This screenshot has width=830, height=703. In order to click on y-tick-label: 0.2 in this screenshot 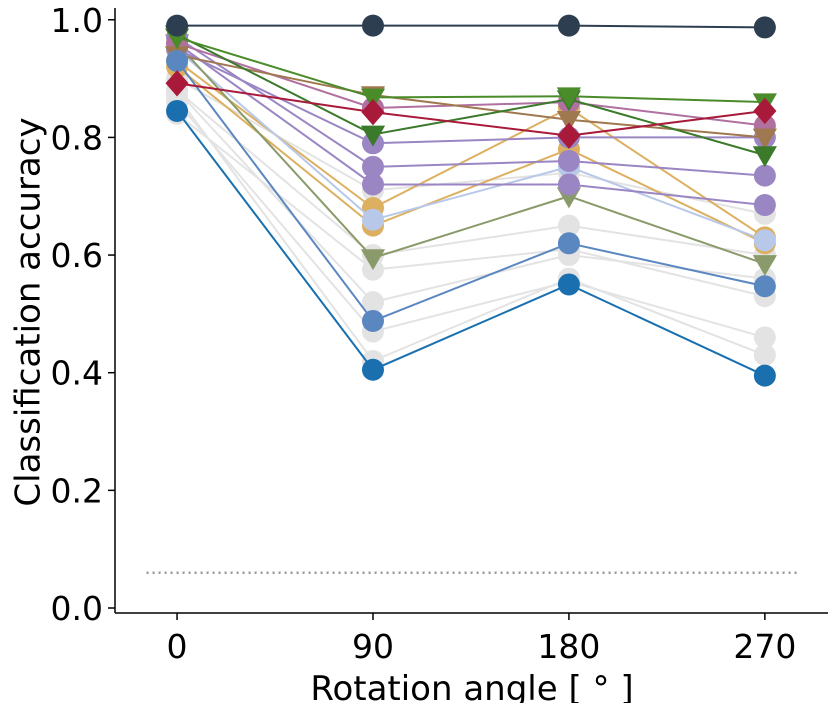, I will do `click(77, 490)`.